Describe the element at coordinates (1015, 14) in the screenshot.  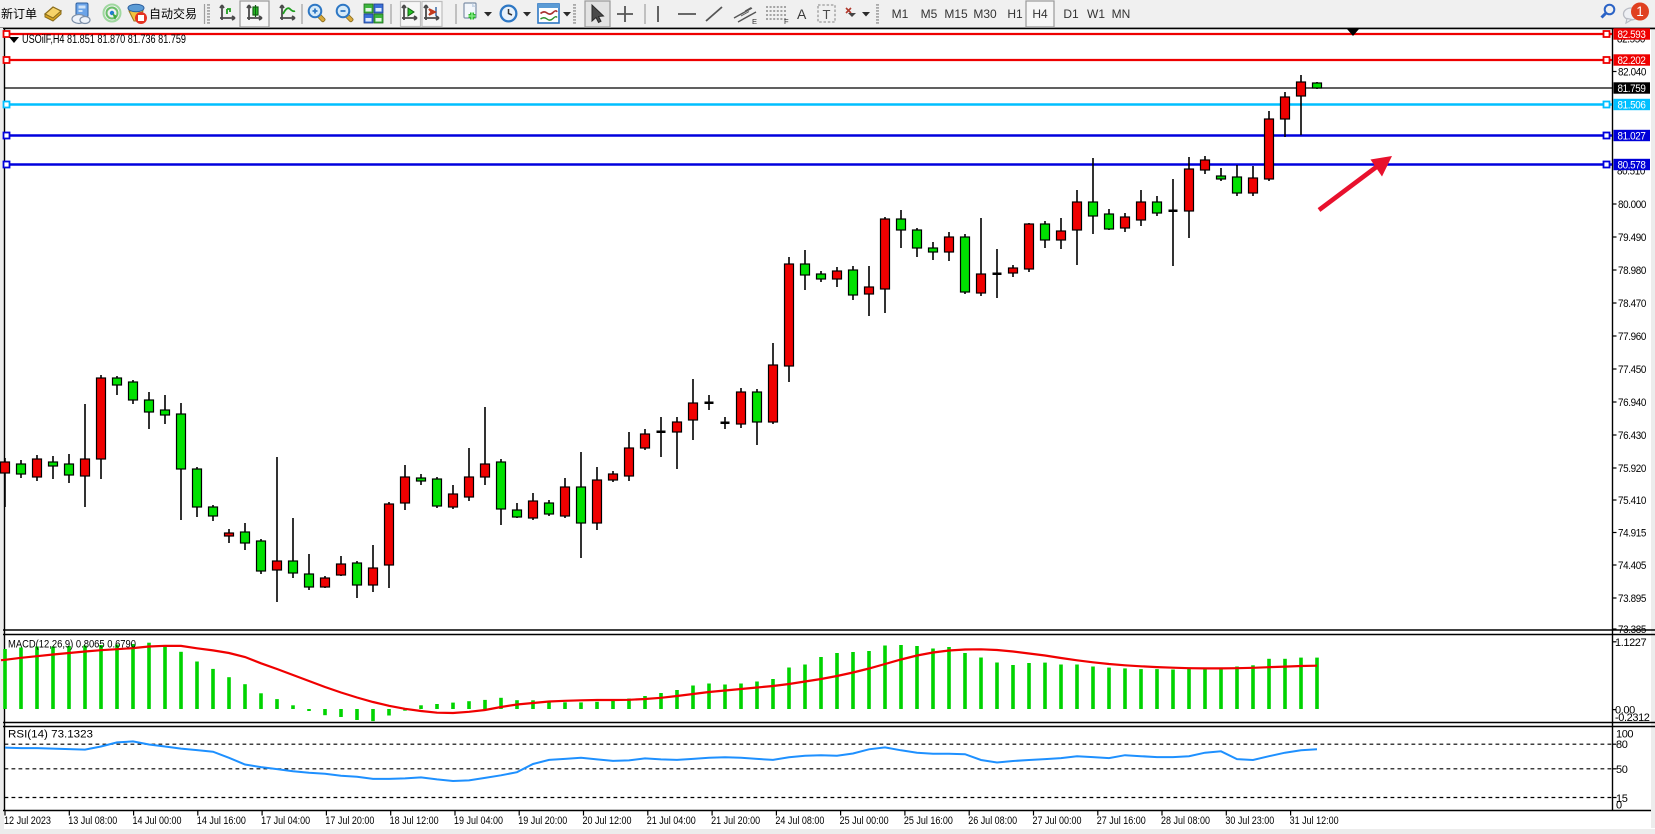
I see `svg-text: H1` at that location.